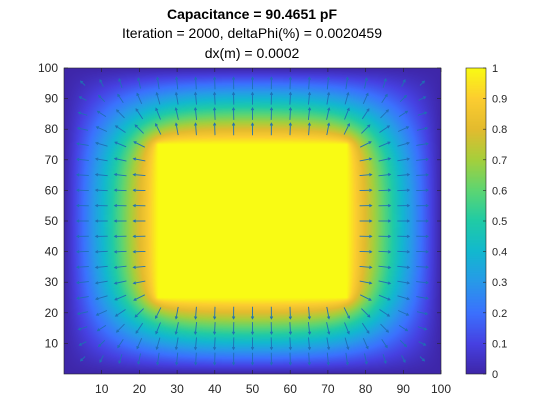 The width and height of the screenshot is (560, 420). Describe the element at coordinates (52, 99) in the screenshot. I see `y-tick-label: 90` at that location.